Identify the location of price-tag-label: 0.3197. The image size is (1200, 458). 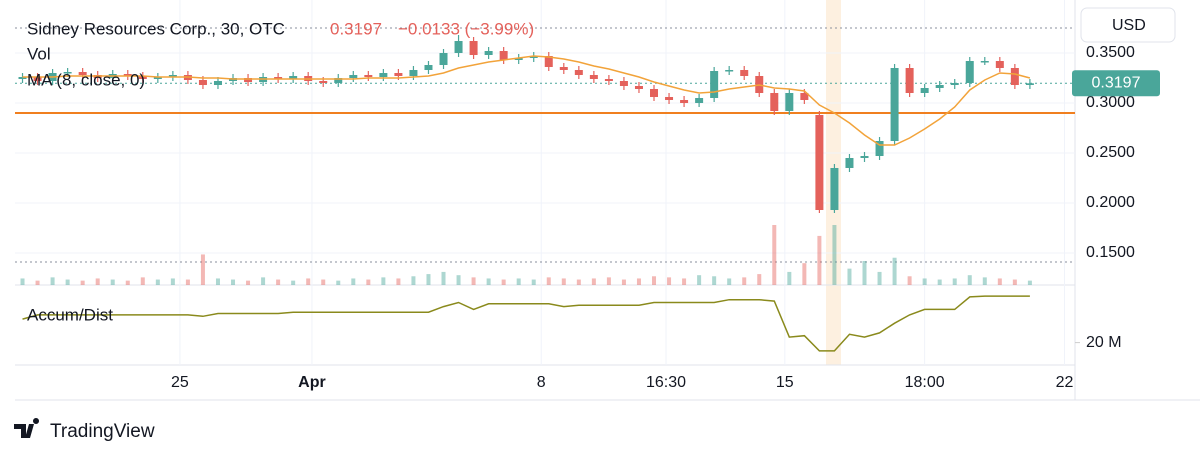
(1116, 83).